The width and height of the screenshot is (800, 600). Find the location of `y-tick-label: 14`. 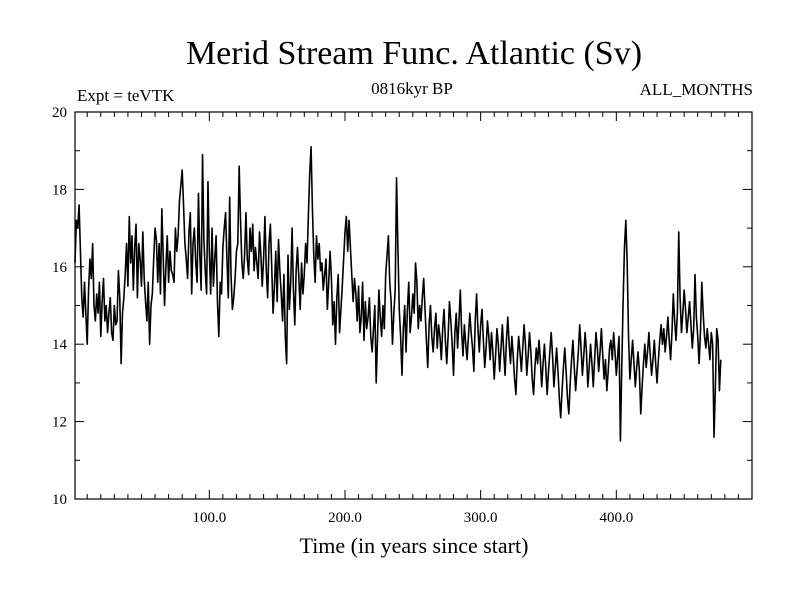

y-tick-label: 14 is located at coordinates (60, 345).